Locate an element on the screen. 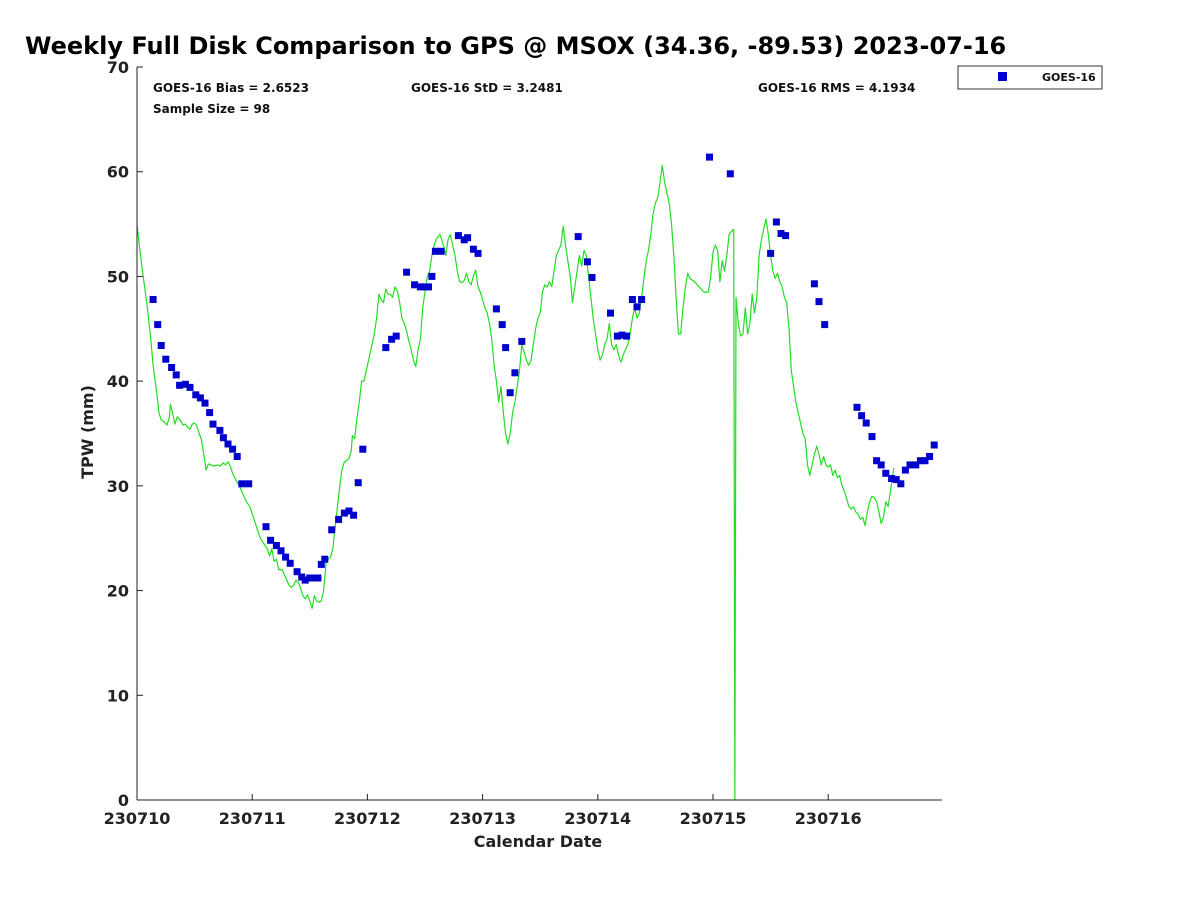 Image resolution: width=1200 pixels, height=900 pixels. y-tick-label: 30 is located at coordinates (118, 486).